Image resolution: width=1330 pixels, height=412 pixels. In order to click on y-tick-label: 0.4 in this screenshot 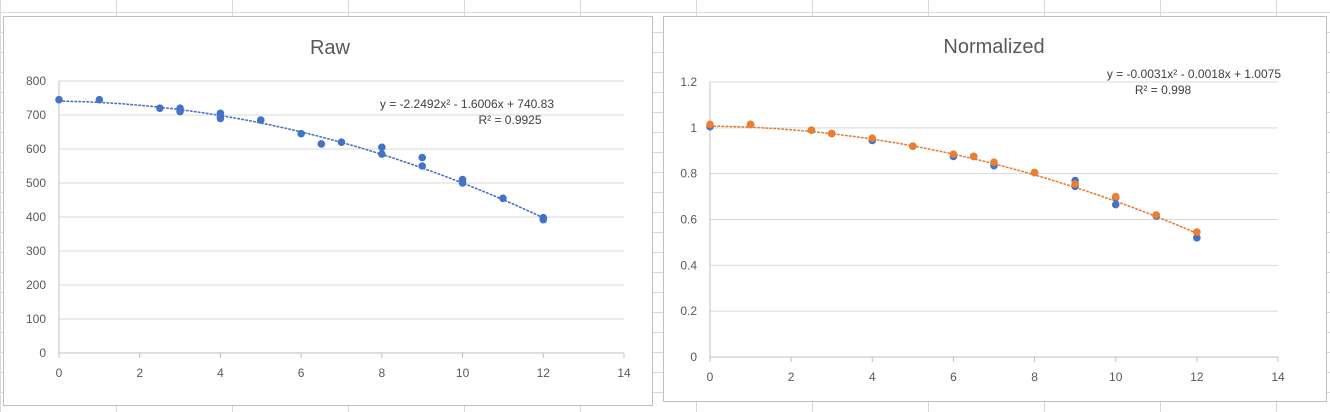, I will do `click(688, 265)`.